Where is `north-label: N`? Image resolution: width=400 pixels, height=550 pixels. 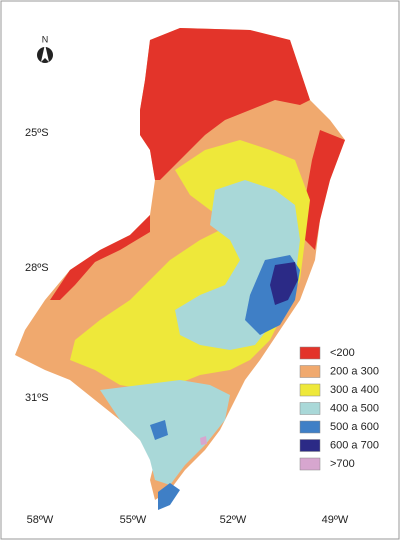 north-label: N is located at coordinates (45, 39).